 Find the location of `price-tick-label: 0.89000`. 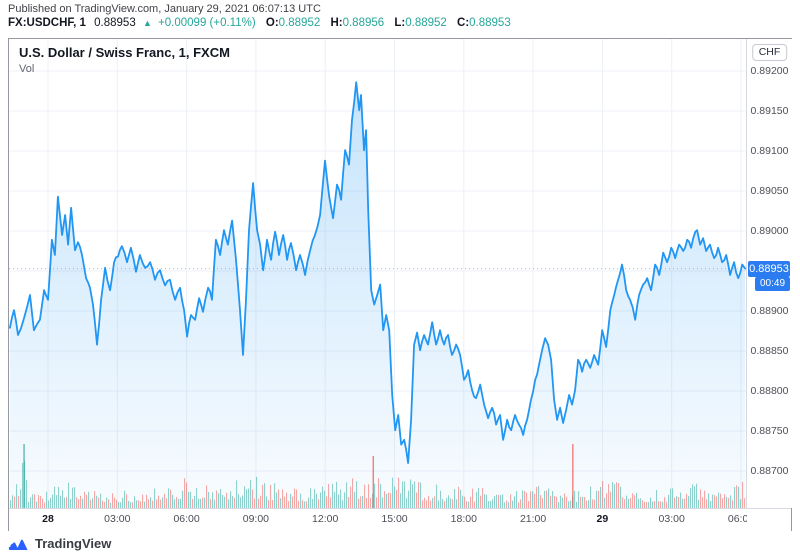

price-tick-label: 0.89000 is located at coordinates (769, 231).